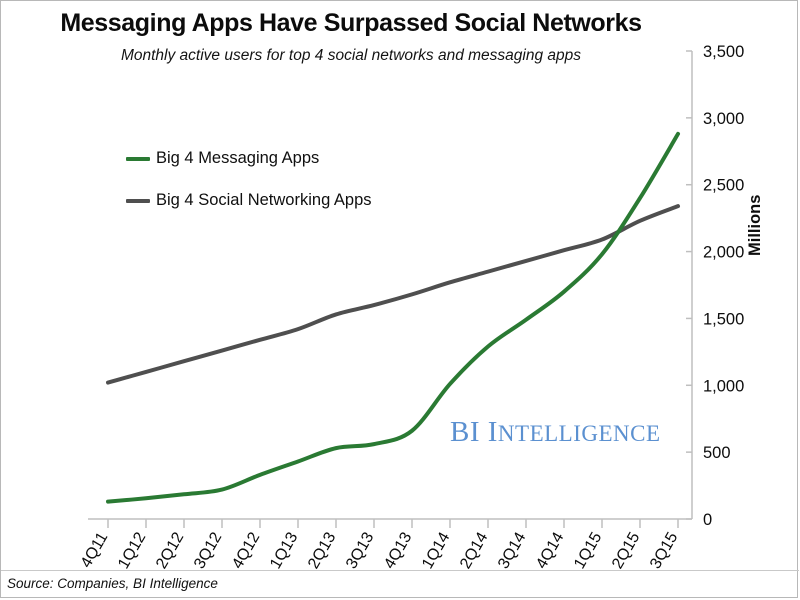 The width and height of the screenshot is (800, 600). Describe the element at coordinates (360, 550) in the screenshot. I see `x-tick-label: 3Q13` at that location.